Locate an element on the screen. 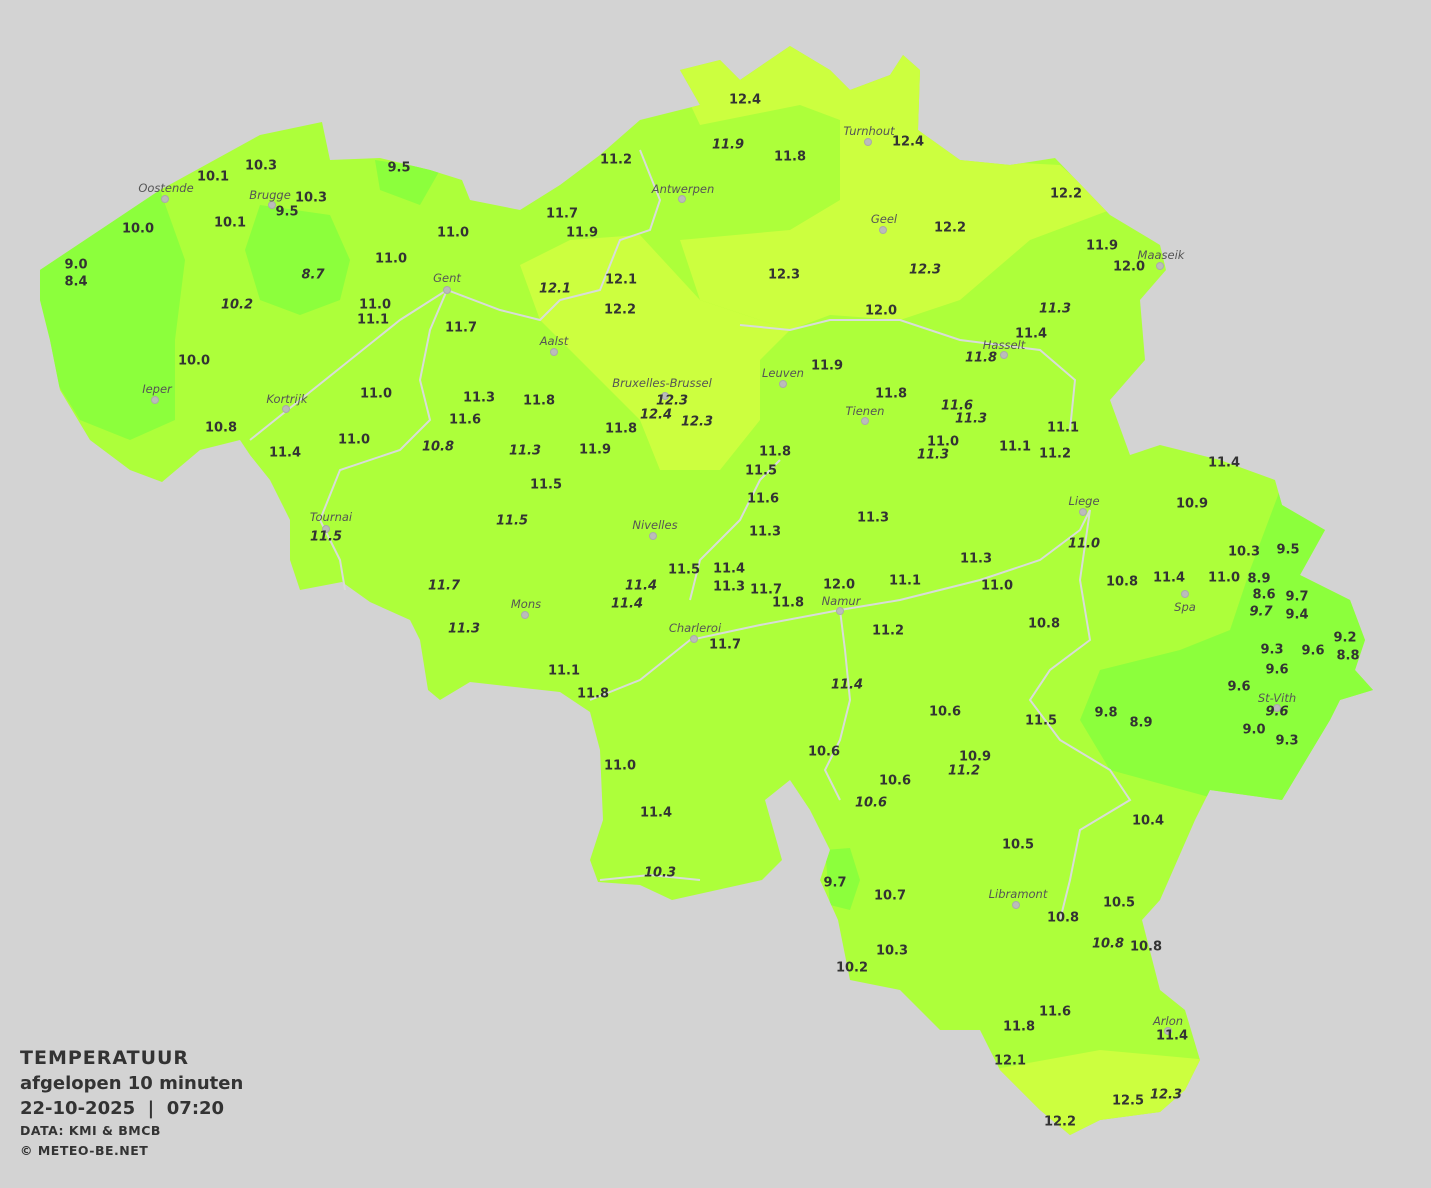 The image size is (1431, 1188). station-temperature: 10.2 is located at coordinates (852, 968).